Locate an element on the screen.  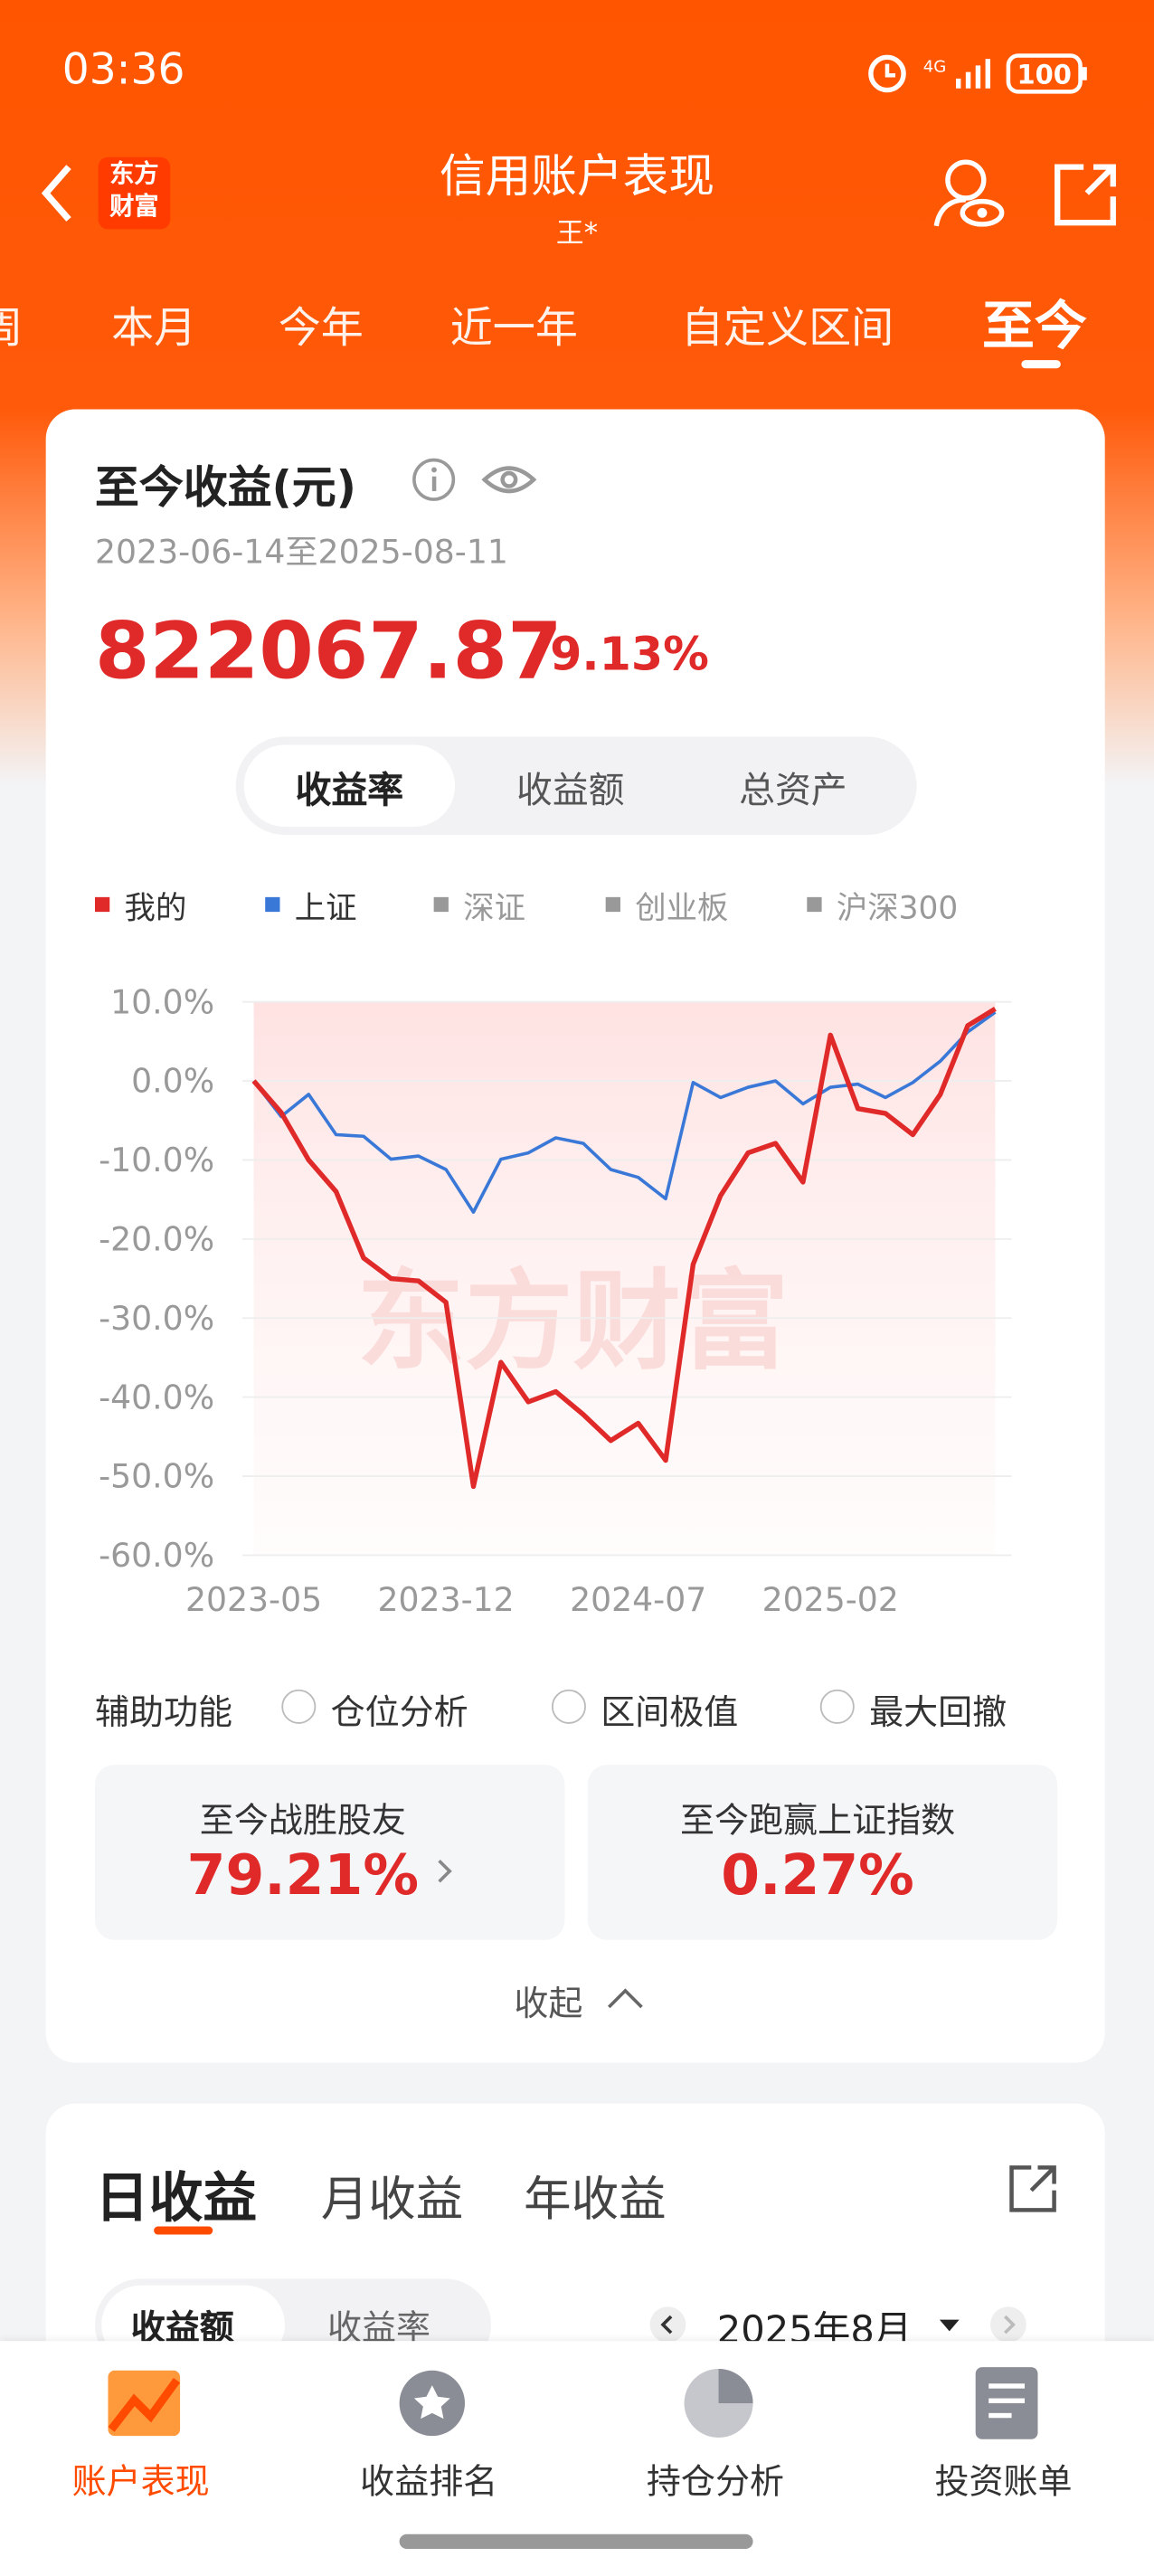
y-tick-label: -20.0% is located at coordinates (156, 1239).